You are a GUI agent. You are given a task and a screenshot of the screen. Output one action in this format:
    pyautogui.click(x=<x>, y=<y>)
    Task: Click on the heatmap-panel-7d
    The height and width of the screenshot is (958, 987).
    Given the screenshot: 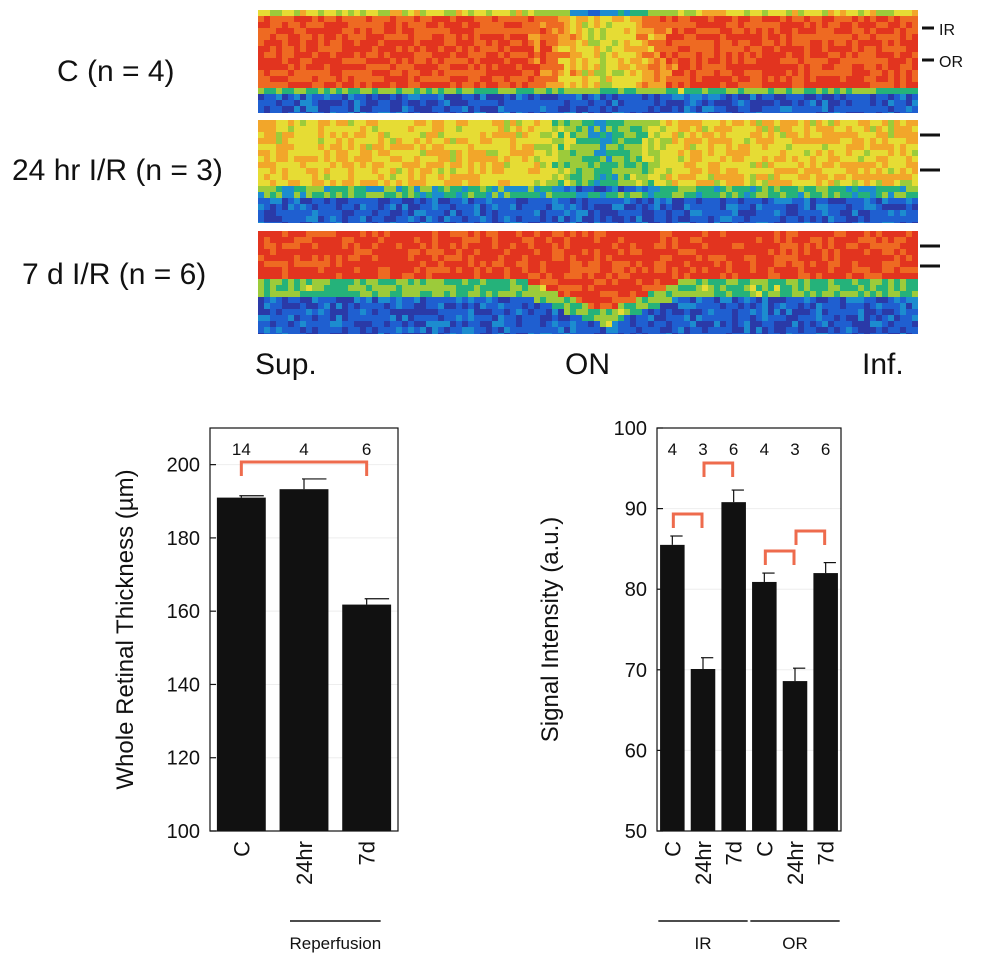 What is the action you would take?
    pyautogui.click(x=588, y=282)
    